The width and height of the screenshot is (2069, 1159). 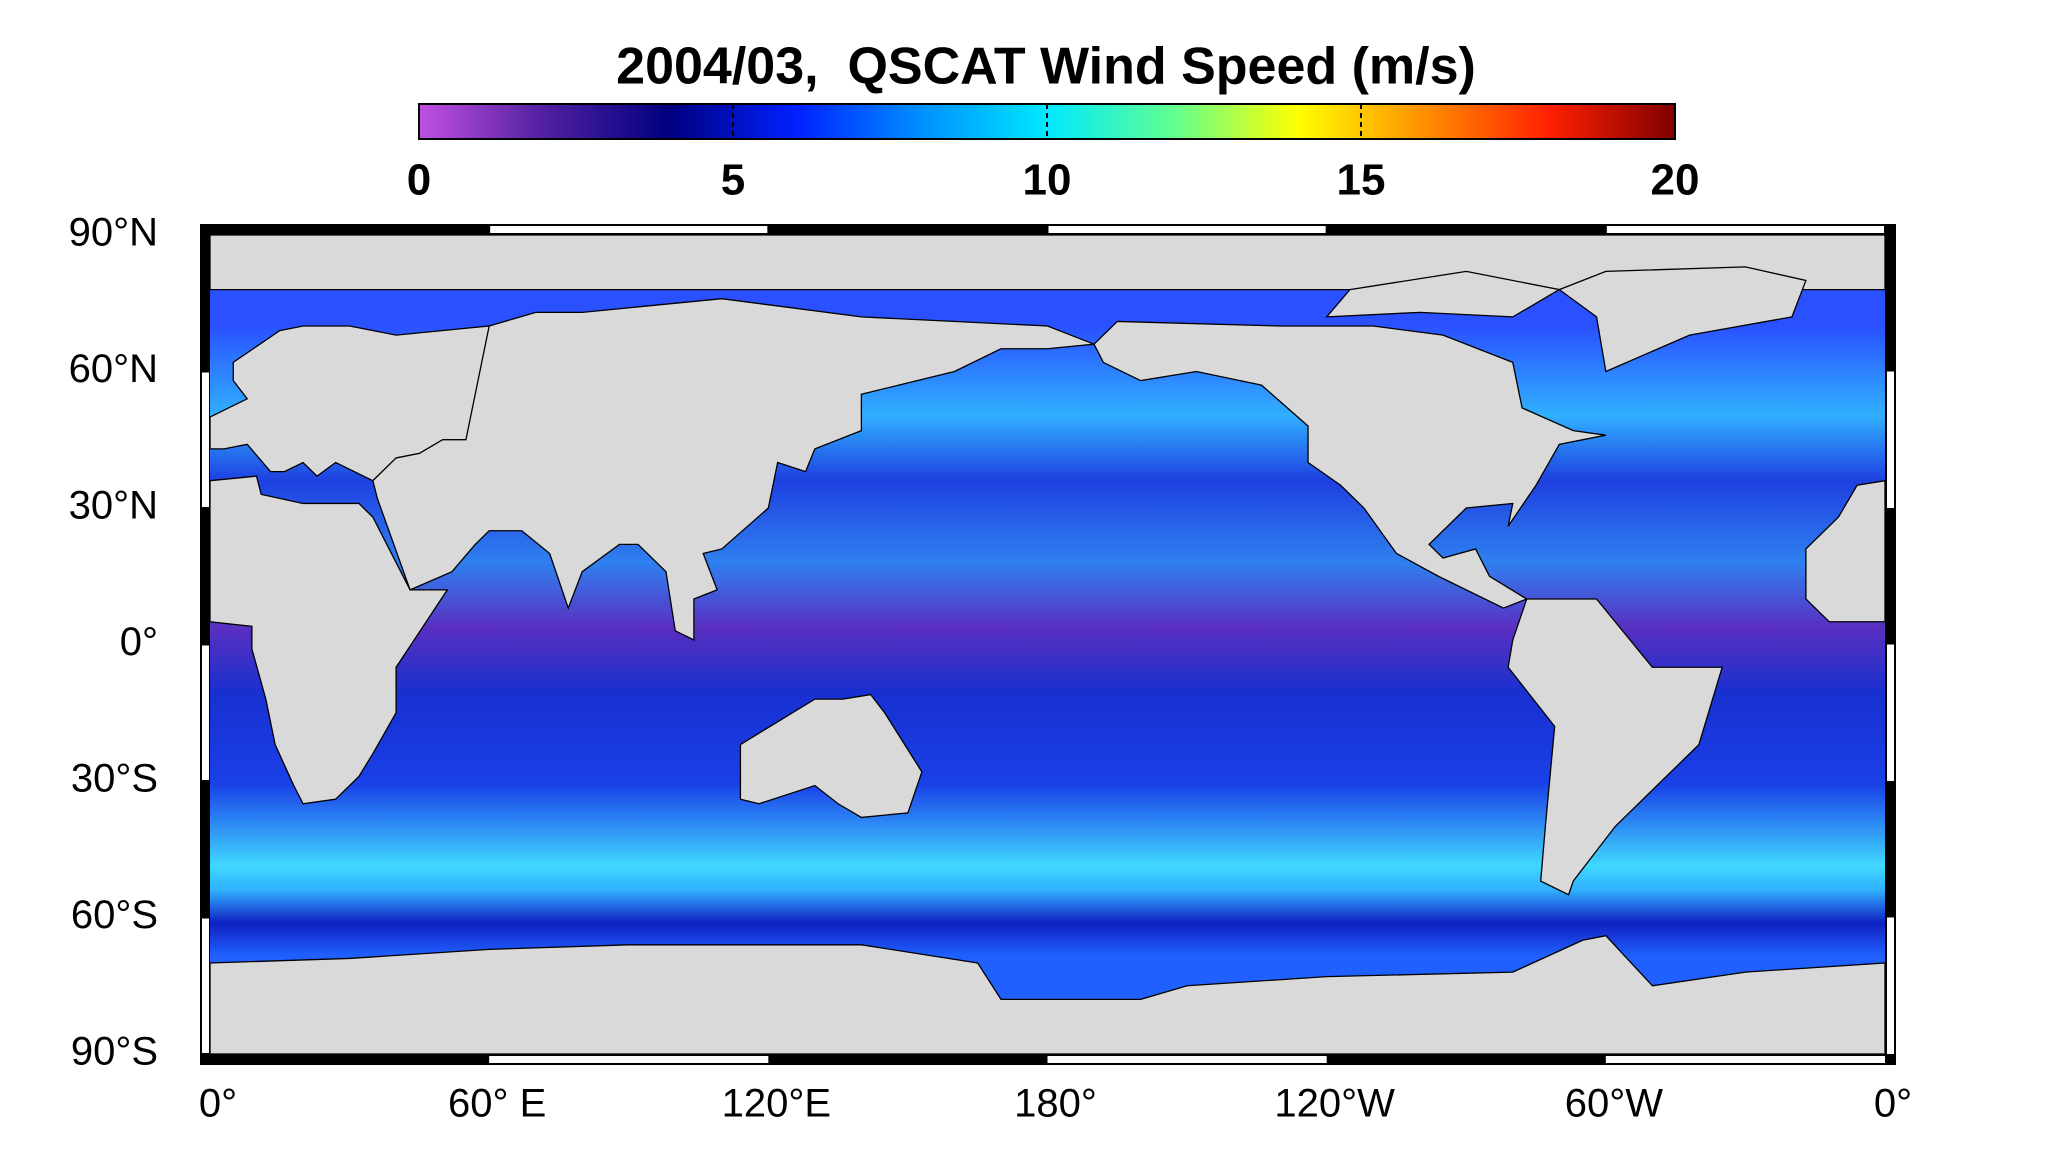 What do you see at coordinates (113, 369) in the screenshot?
I see `y-tick-label: 60°N` at bounding box center [113, 369].